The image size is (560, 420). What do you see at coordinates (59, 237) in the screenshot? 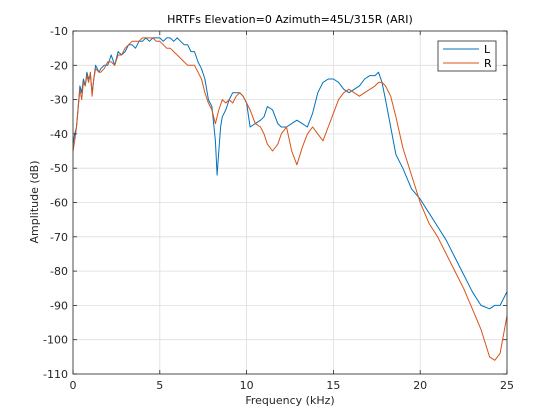
I see `y-tick-label: -70` at bounding box center [59, 237].